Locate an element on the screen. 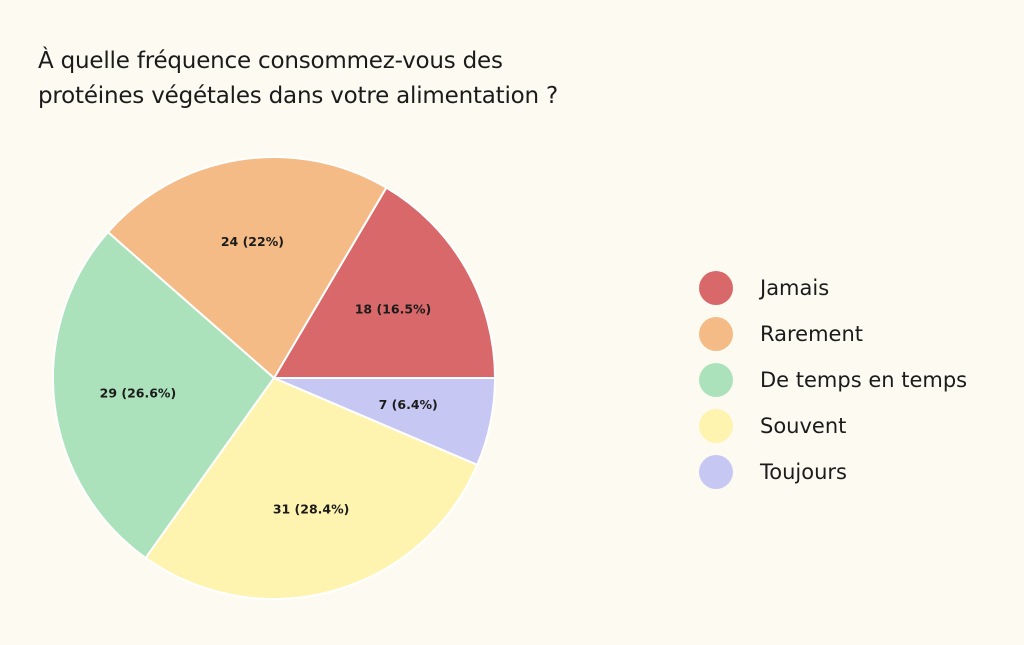 This screenshot has height=645, width=1024. legend-swatch-souvent is located at coordinates (716, 426).